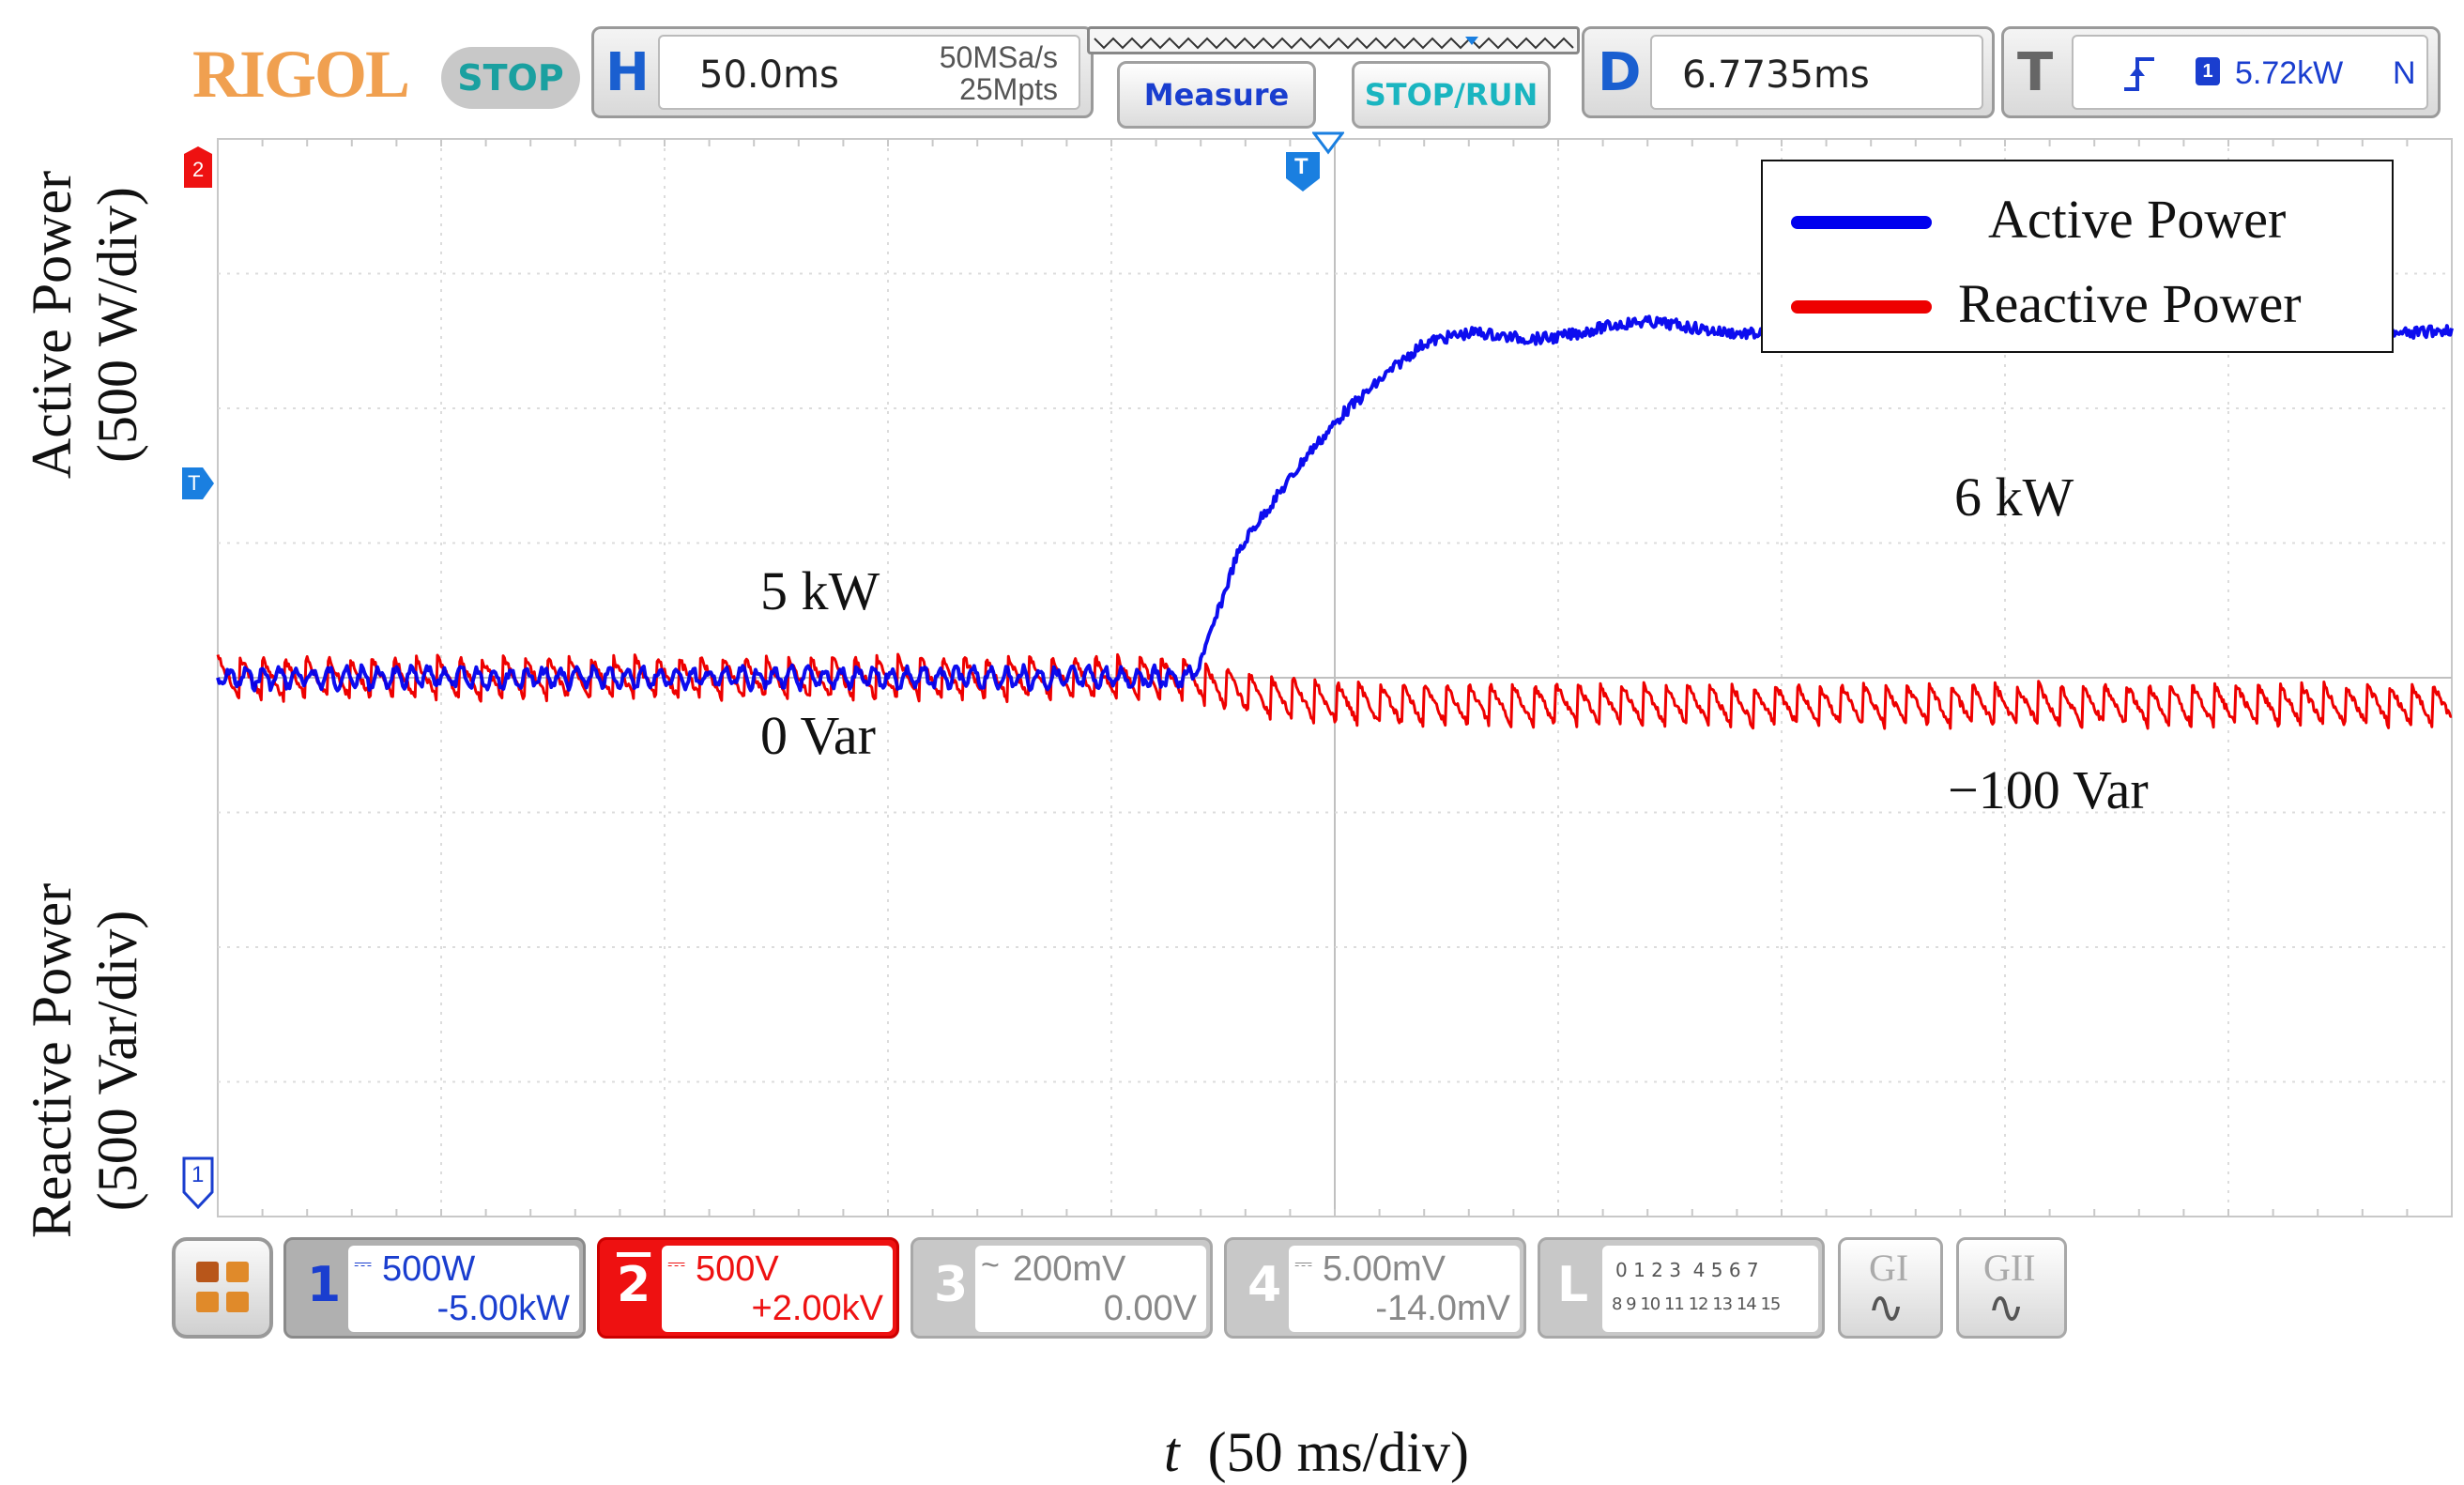 This screenshot has width=2464, height=1485. I want to click on horizontal-panel: H 50.0ms 50MSa/s 25Mpts, so click(843, 72).